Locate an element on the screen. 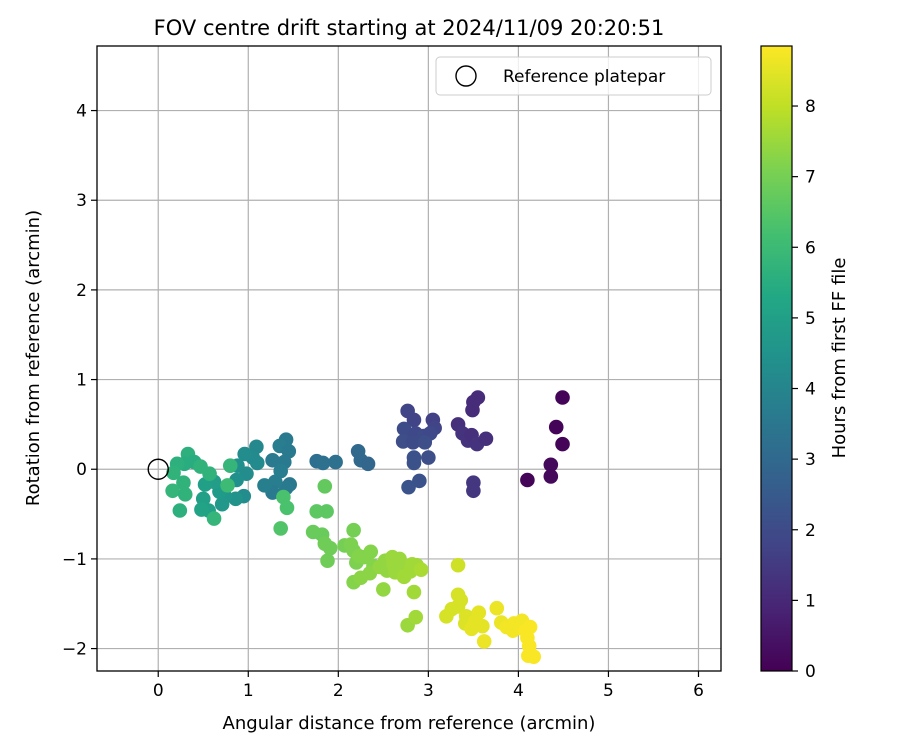 This screenshot has height=750, width=900. y-axis-label: Rotation from reference (arcmin) is located at coordinates (33, 358).